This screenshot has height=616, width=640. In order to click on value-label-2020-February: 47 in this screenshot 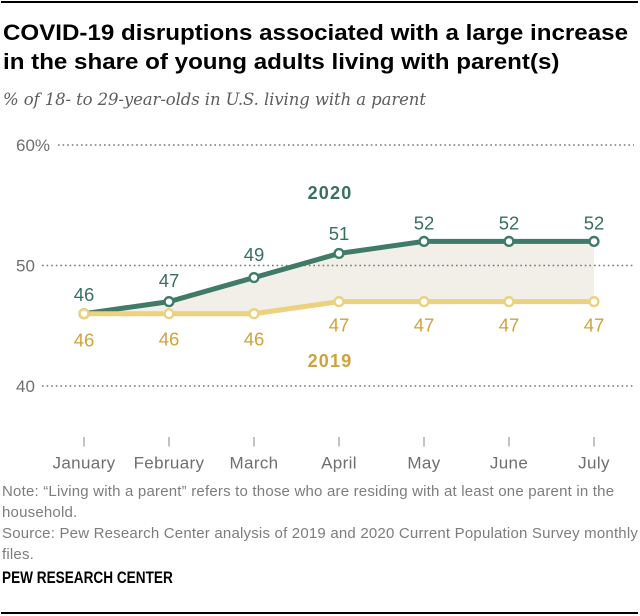, I will do `click(169, 280)`.